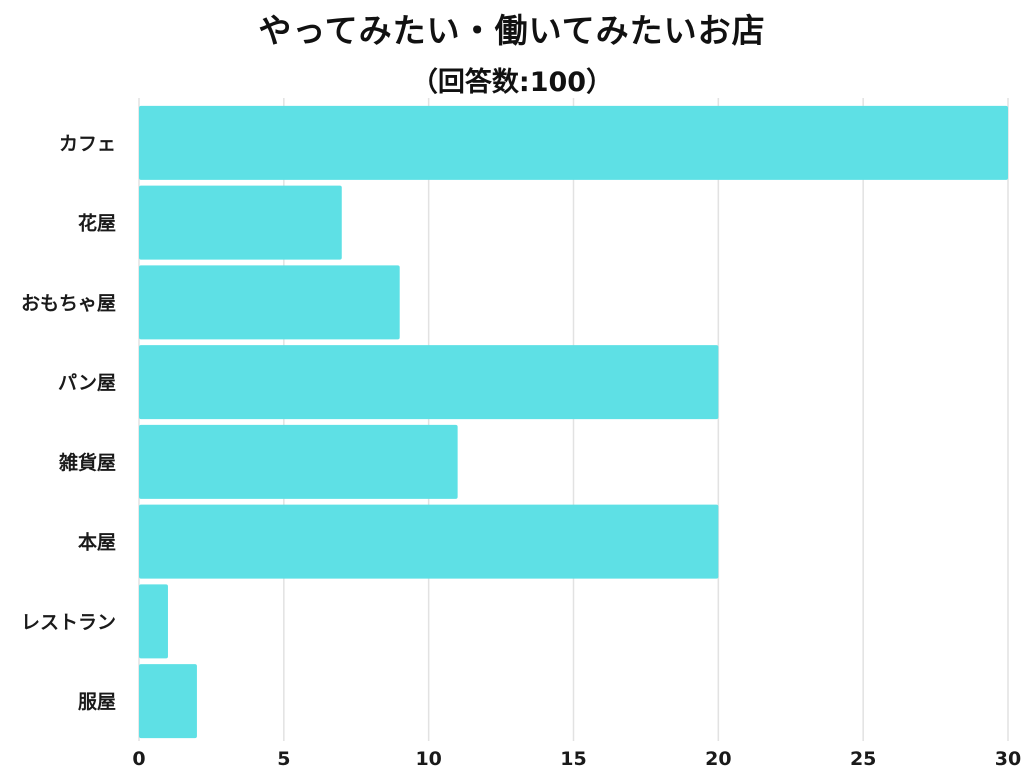 The width and height of the screenshot is (1024, 768). I want to click on x-tick-label-2: 10, so click(428, 758).